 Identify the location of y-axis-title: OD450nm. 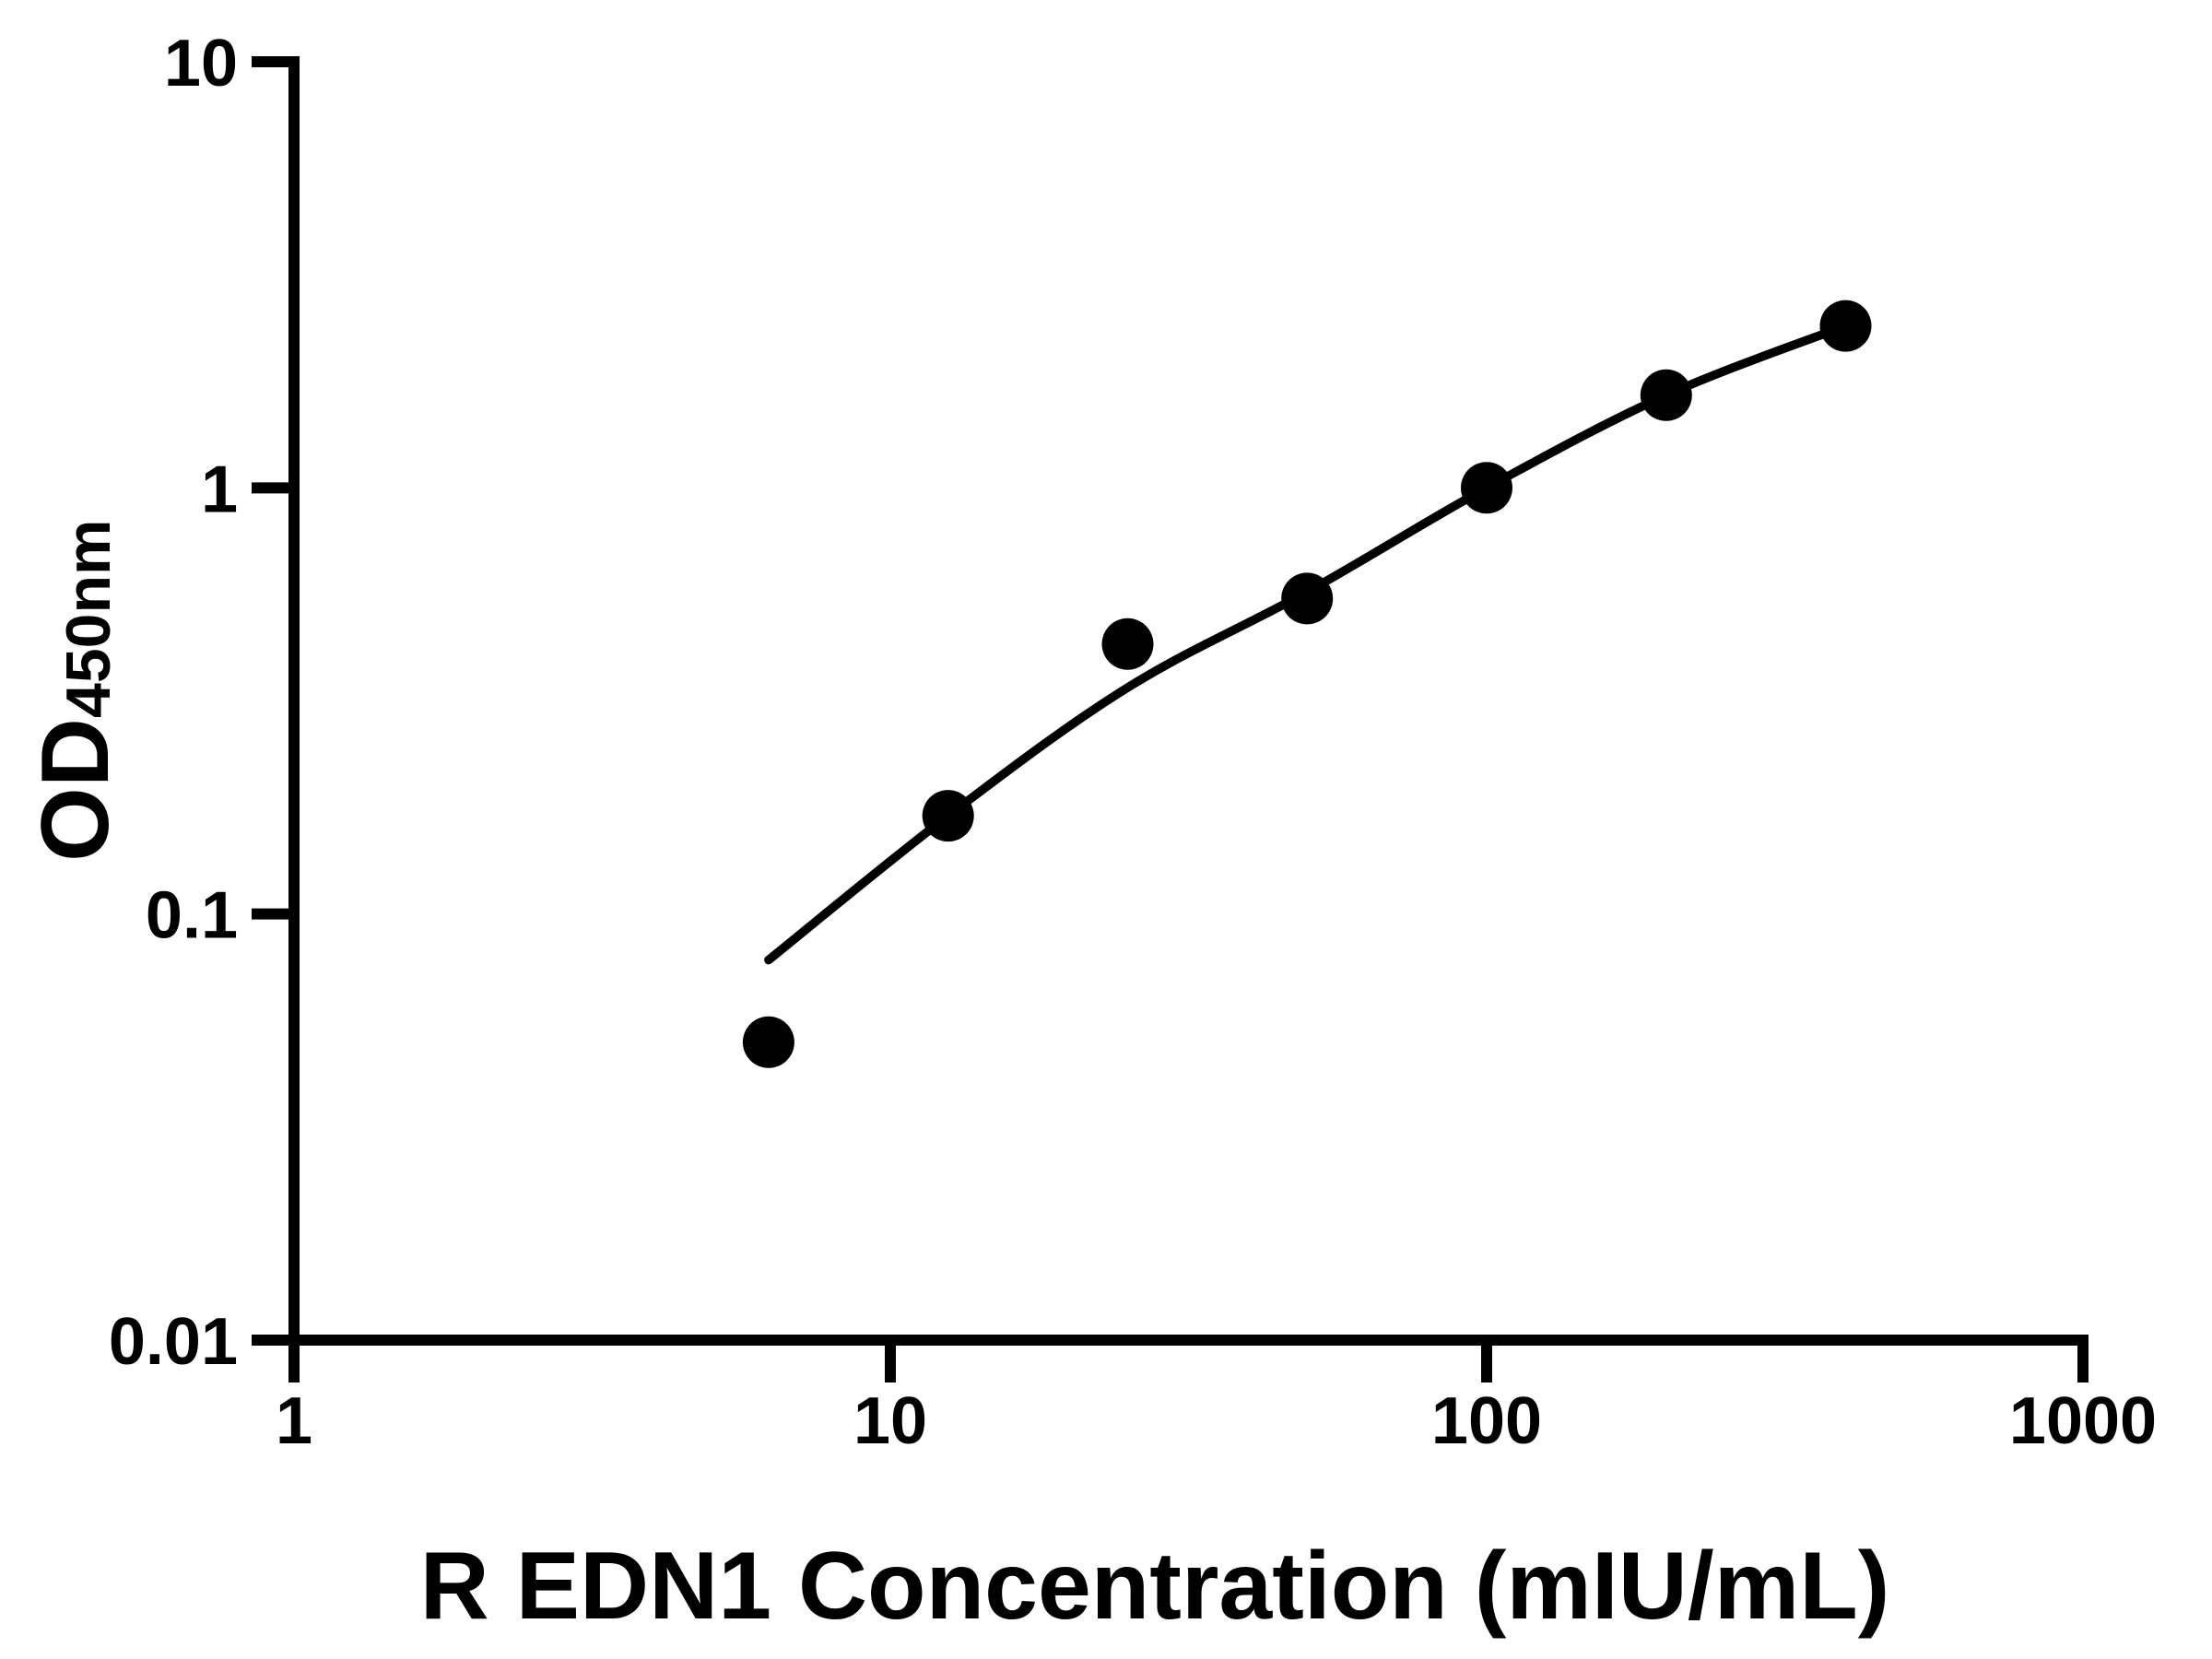
(75, 691).